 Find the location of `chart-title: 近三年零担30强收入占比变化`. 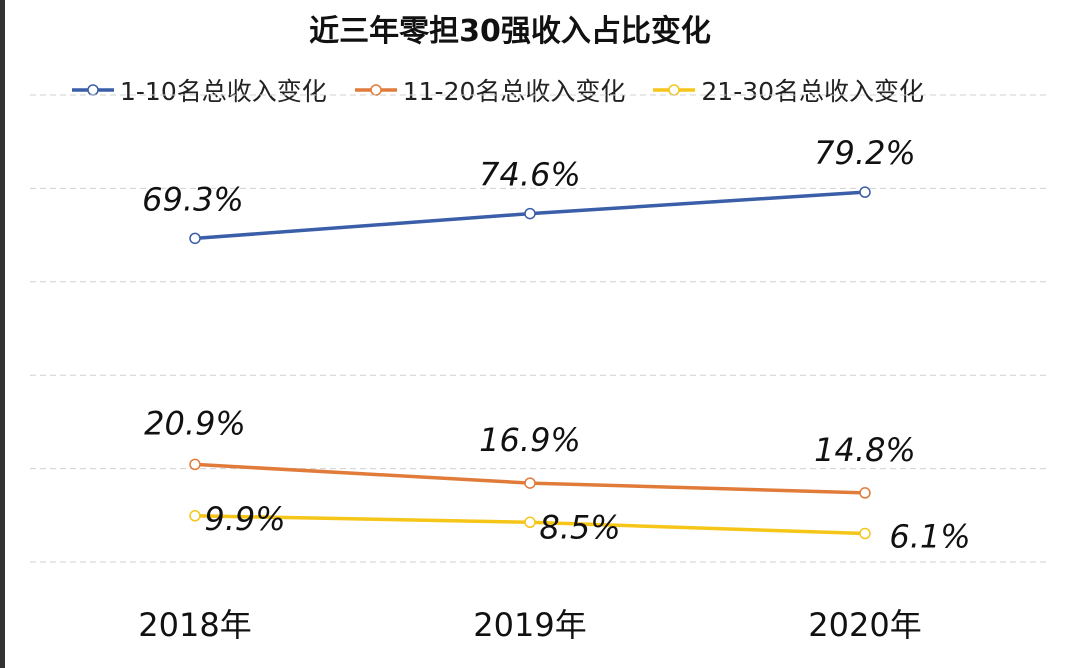

chart-title: 近三年零担30强收入占比变化 is located at coordinates (510, 31).